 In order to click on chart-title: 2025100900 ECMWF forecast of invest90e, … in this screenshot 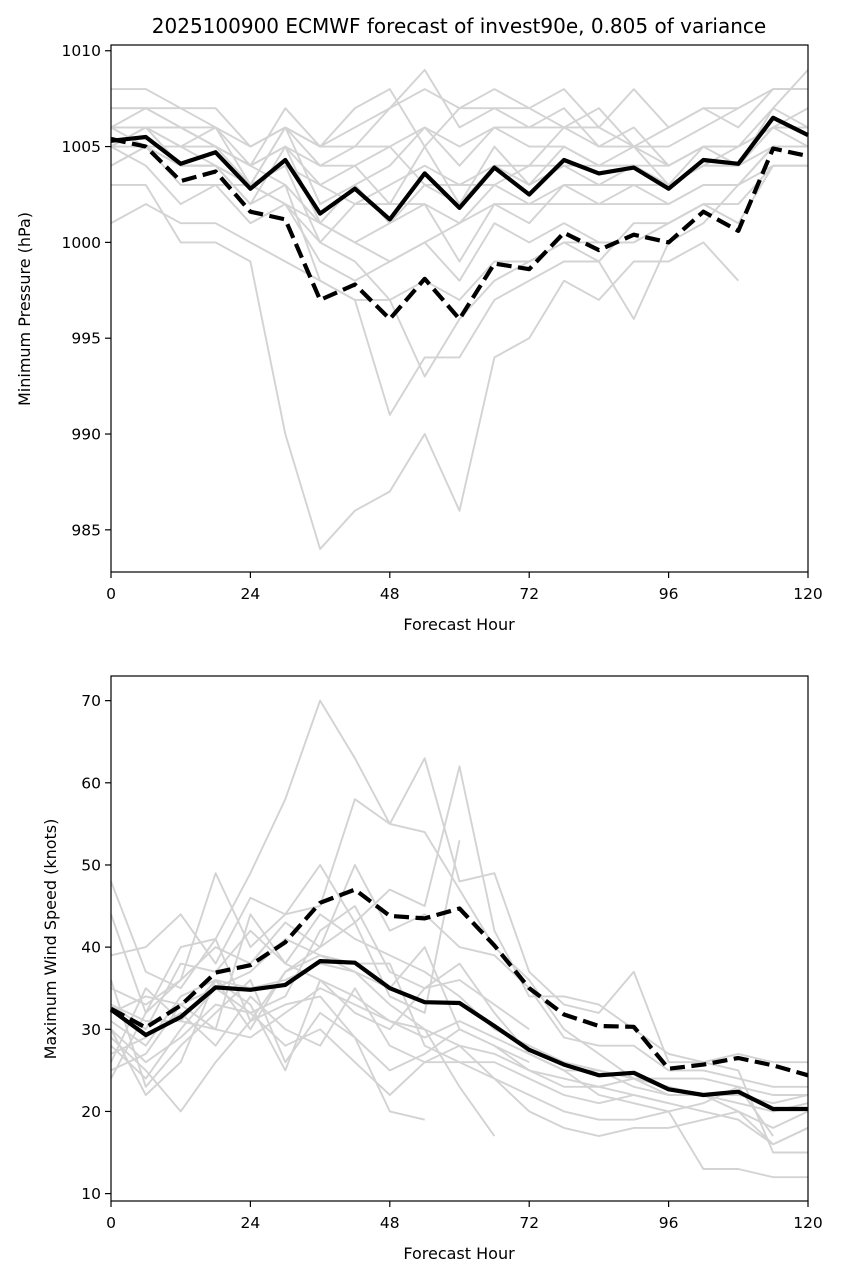, I will do `click(459, 26)`.